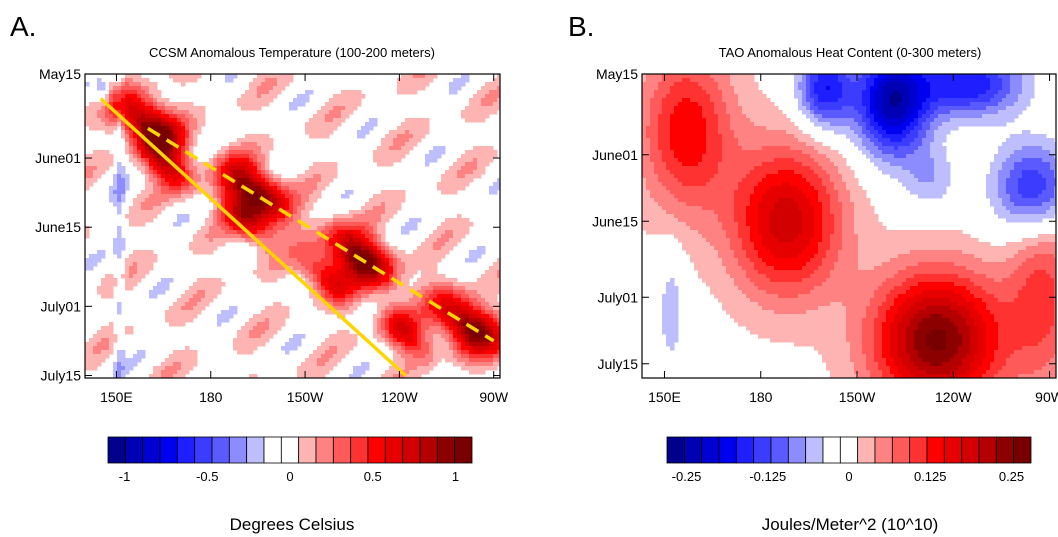 Image resolution: width=1058 pixels, height=537 pixels. I want to click on colorbar-swatch, so click(342, 450).